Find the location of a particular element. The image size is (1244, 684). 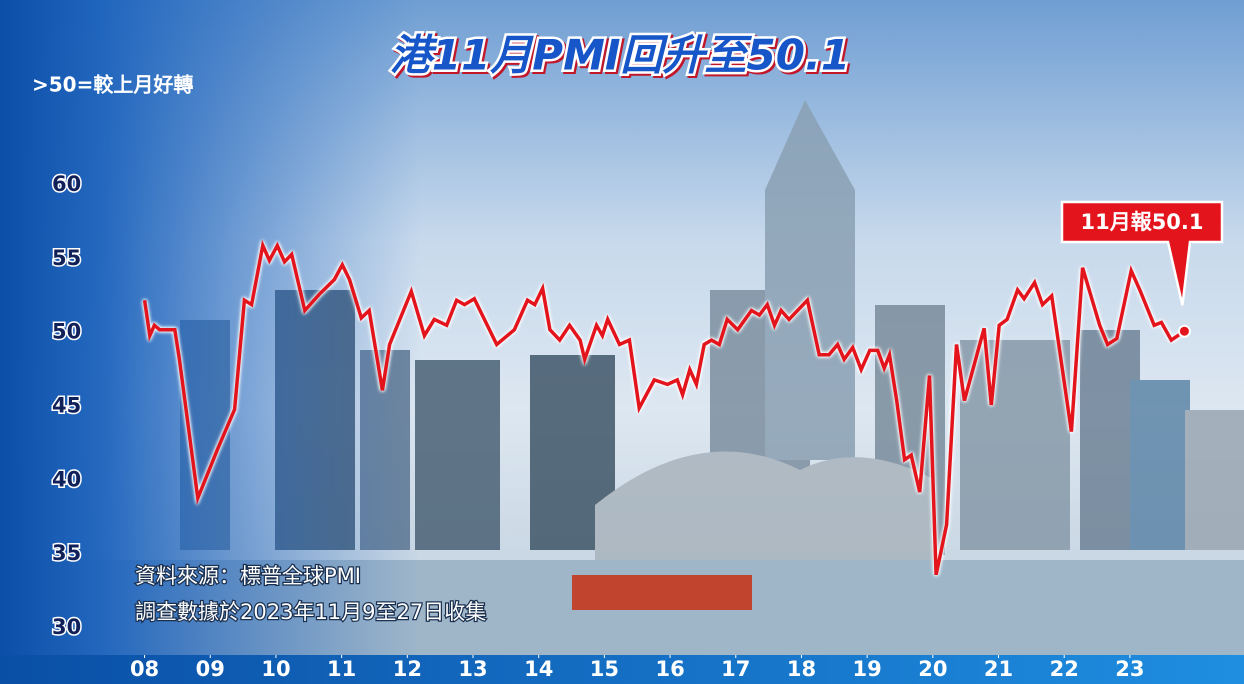

annotation-text: 11月報50.1 is located at coordinates (1141, 222).